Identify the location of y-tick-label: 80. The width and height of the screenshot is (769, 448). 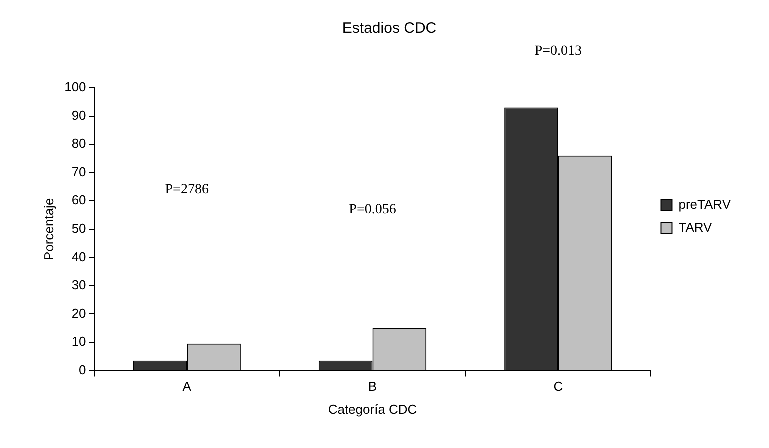
(79, 144).